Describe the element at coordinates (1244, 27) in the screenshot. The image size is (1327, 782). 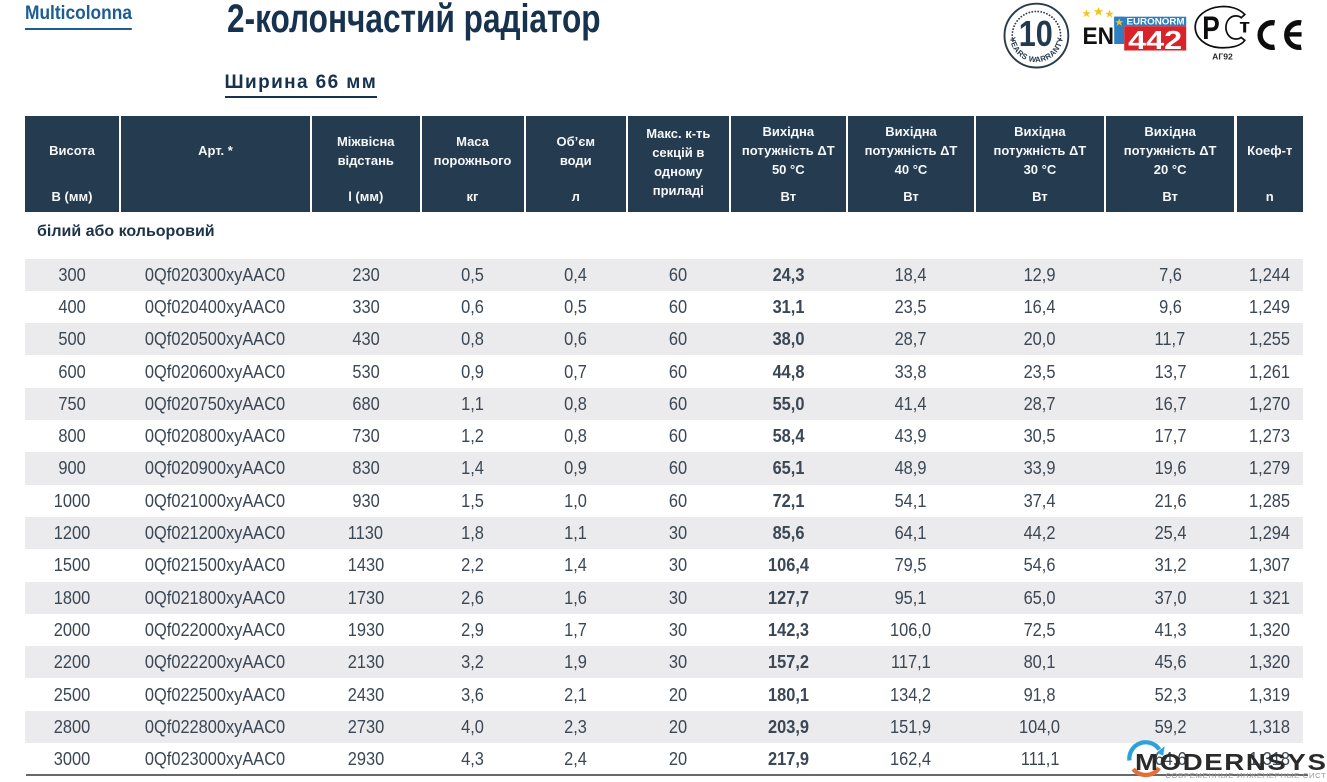
I see `svg-text: т` at that location.